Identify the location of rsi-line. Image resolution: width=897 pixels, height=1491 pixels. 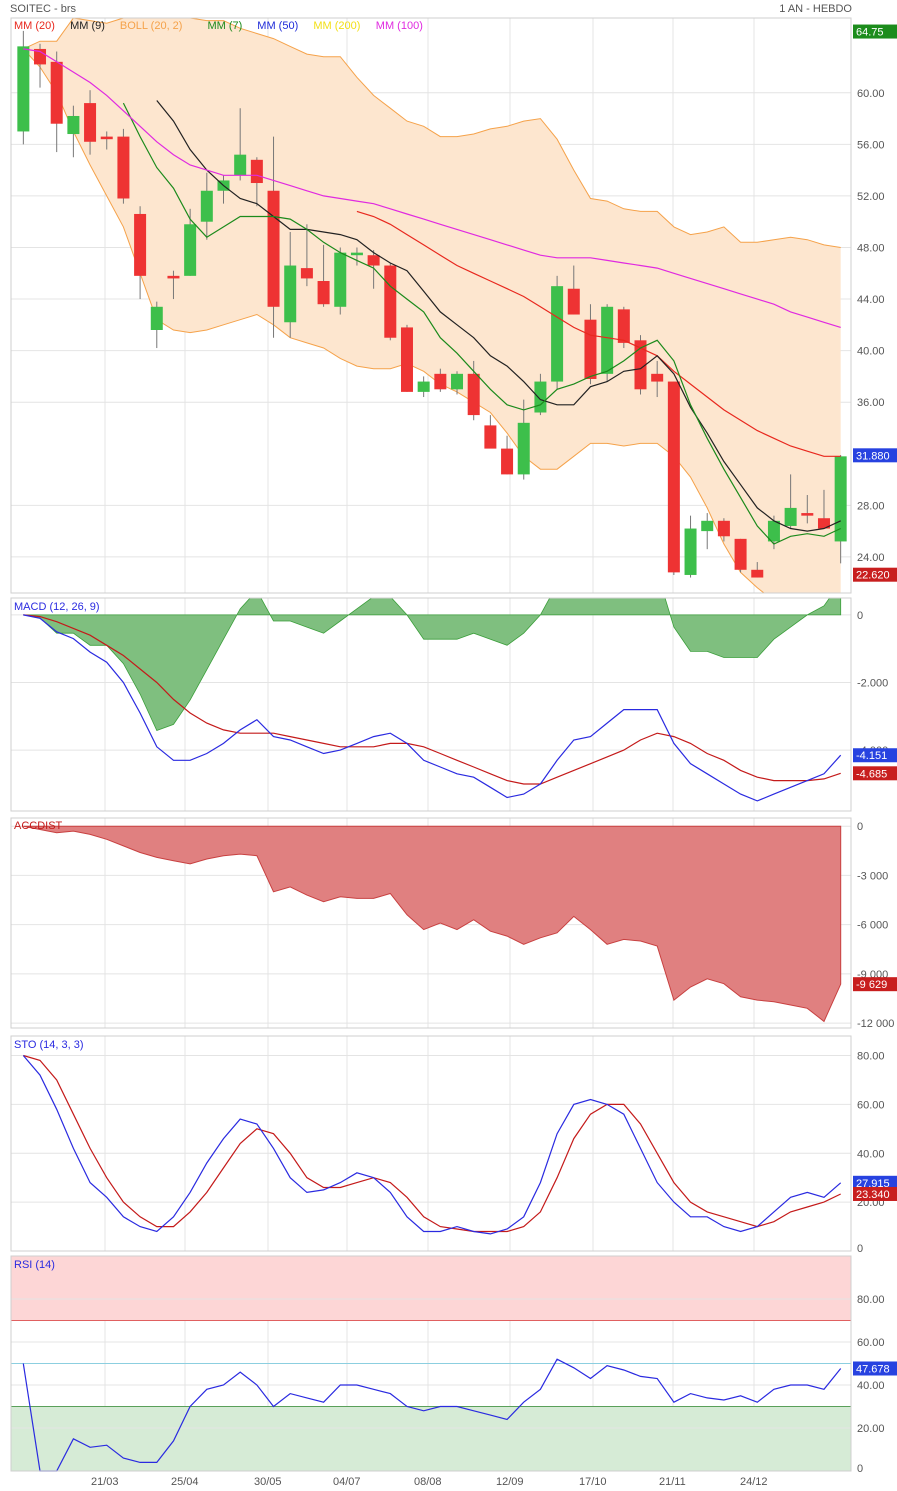
(432, 1415).